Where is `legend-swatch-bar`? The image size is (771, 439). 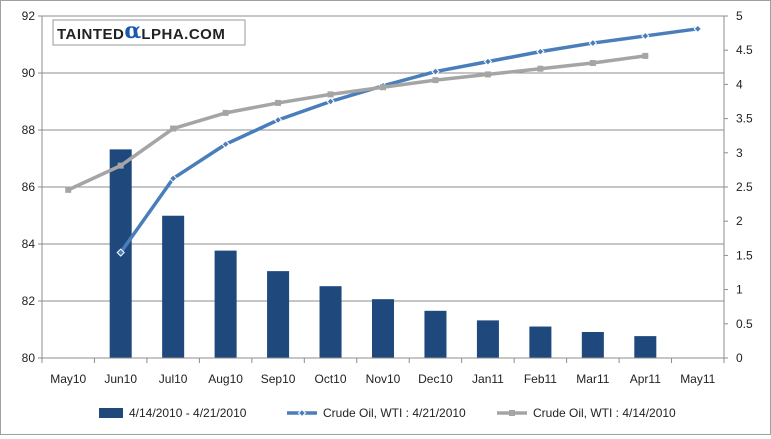
legend-swatch-bar is located at coordinates (111, 413).